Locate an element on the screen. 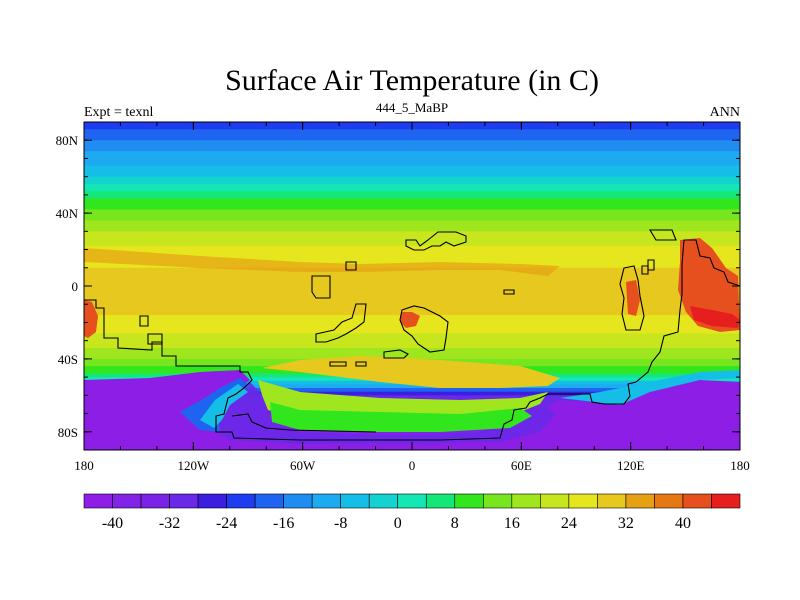 The image size is (800, 600). colorbar-tick-label: 8 is located at coordinates (455, 523).